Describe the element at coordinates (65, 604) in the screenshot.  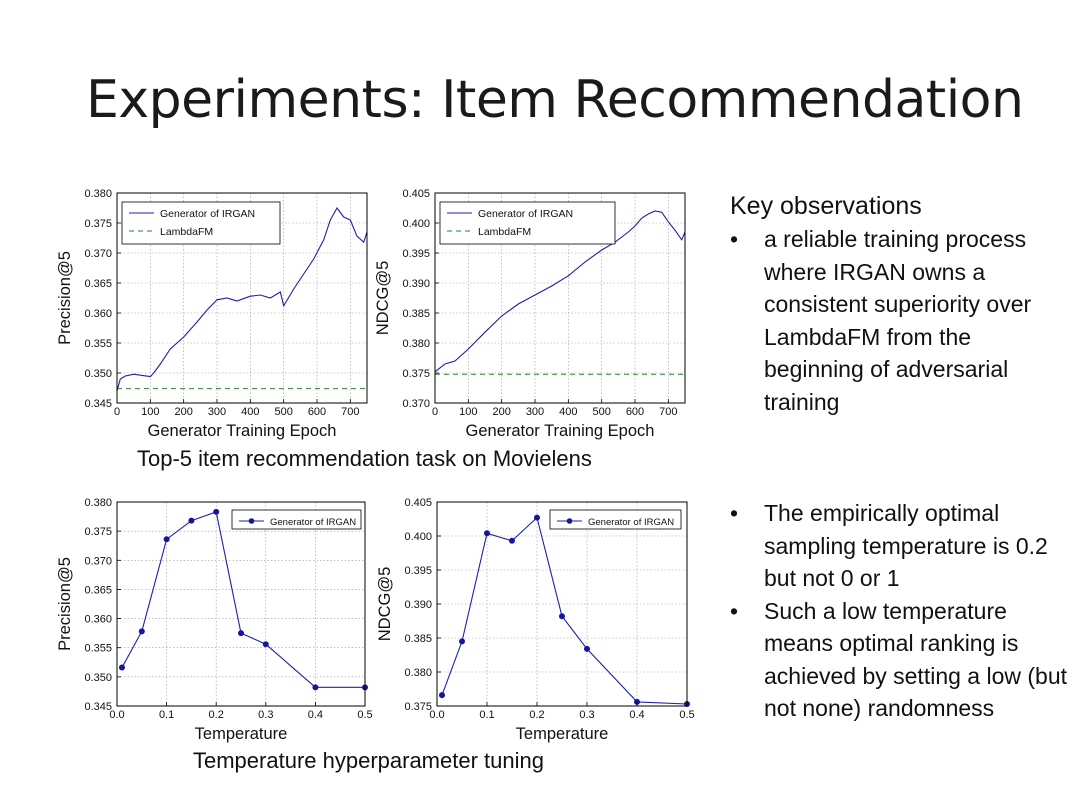
I see `y-axis-label: Precision@5` at that location.